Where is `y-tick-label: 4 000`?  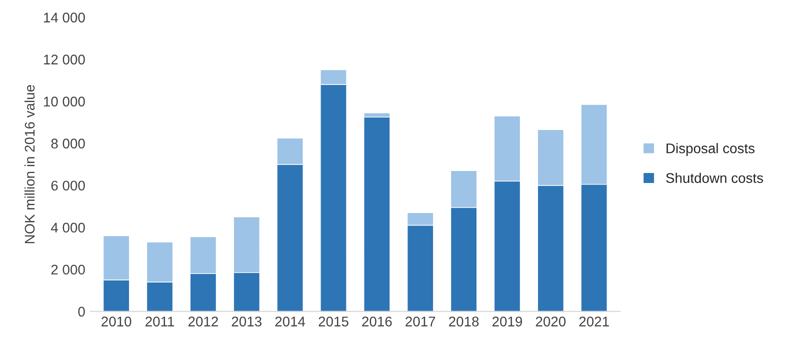 y-tick-label: 4 000 is located at coordinates (67, 227).